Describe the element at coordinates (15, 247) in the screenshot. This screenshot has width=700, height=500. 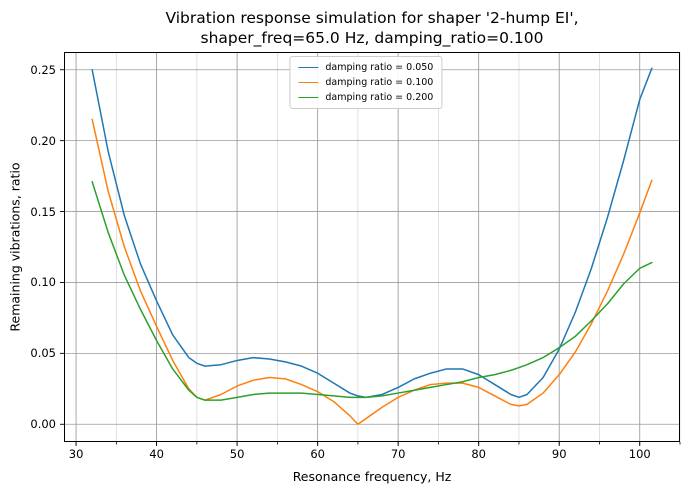
I see `y-axis-label: Remaining vibrations, ratio` at that location.